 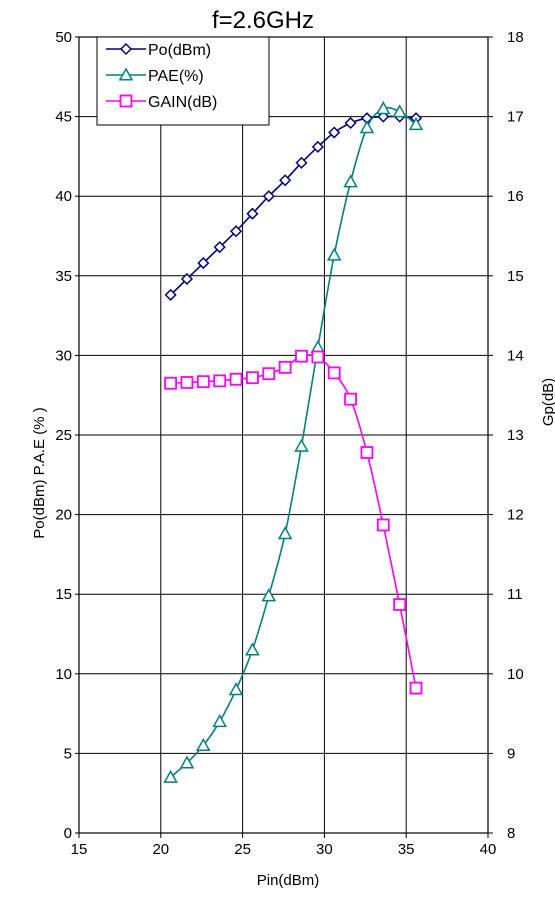 I want to click on y-right-tick-label: 16, so click(x=515, y=196).